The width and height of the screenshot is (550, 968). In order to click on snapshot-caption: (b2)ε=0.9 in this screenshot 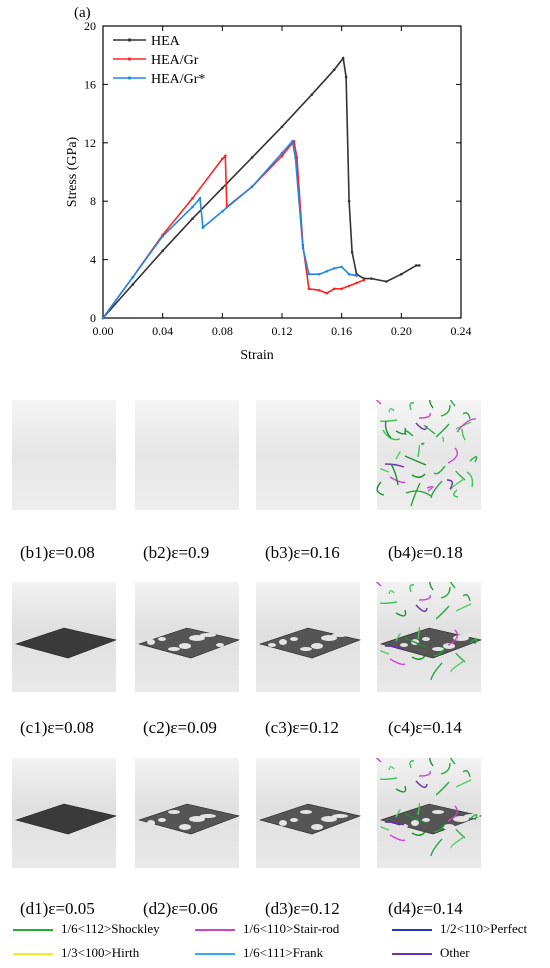, I will do `click(176, 552)`.